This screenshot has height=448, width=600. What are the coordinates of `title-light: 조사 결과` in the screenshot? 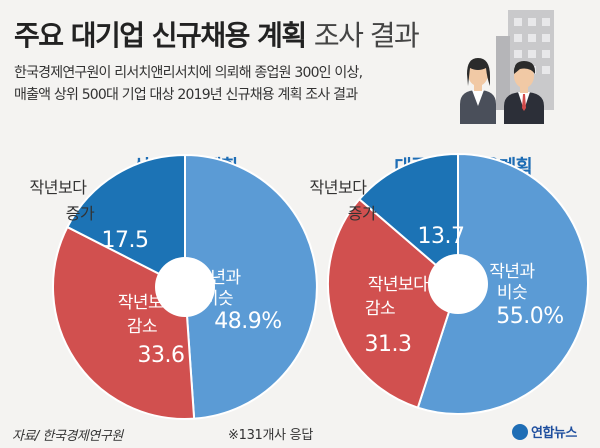 It's located at (366, 35).